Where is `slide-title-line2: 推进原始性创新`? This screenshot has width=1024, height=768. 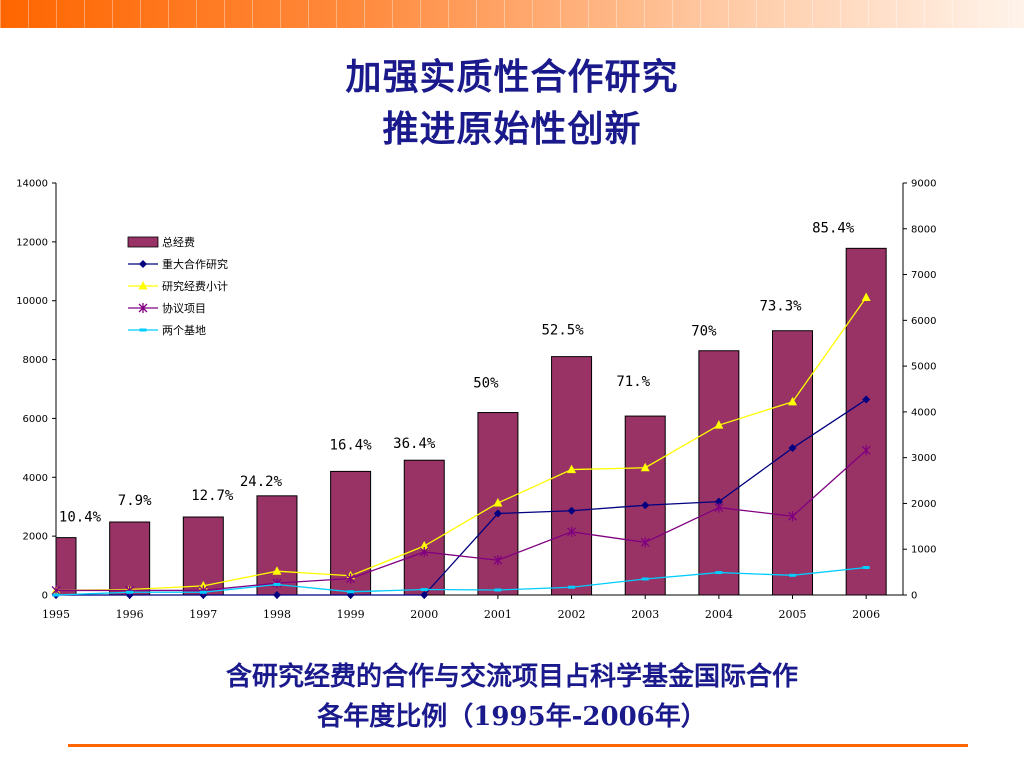 slide-title-line2: 推进原始性创新 is located at coordinates (512, 129).